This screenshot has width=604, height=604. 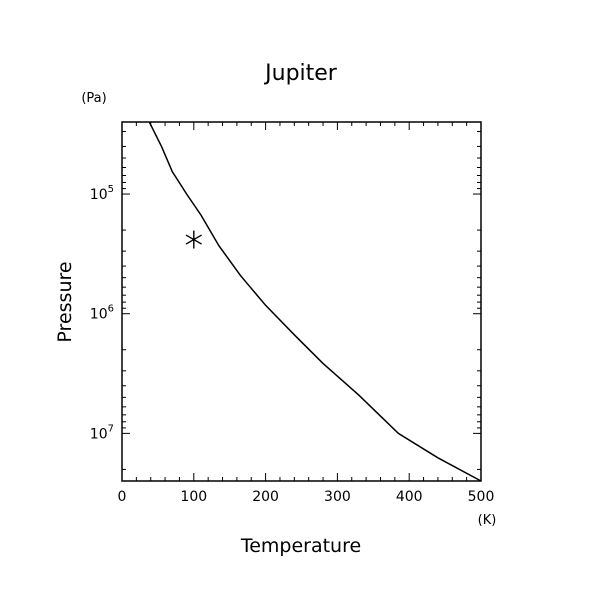 What do you see at coordinates (93, 98) in the screenshot?
I see `y-unit-label: (Pa)` at bounding box center [93, 98].